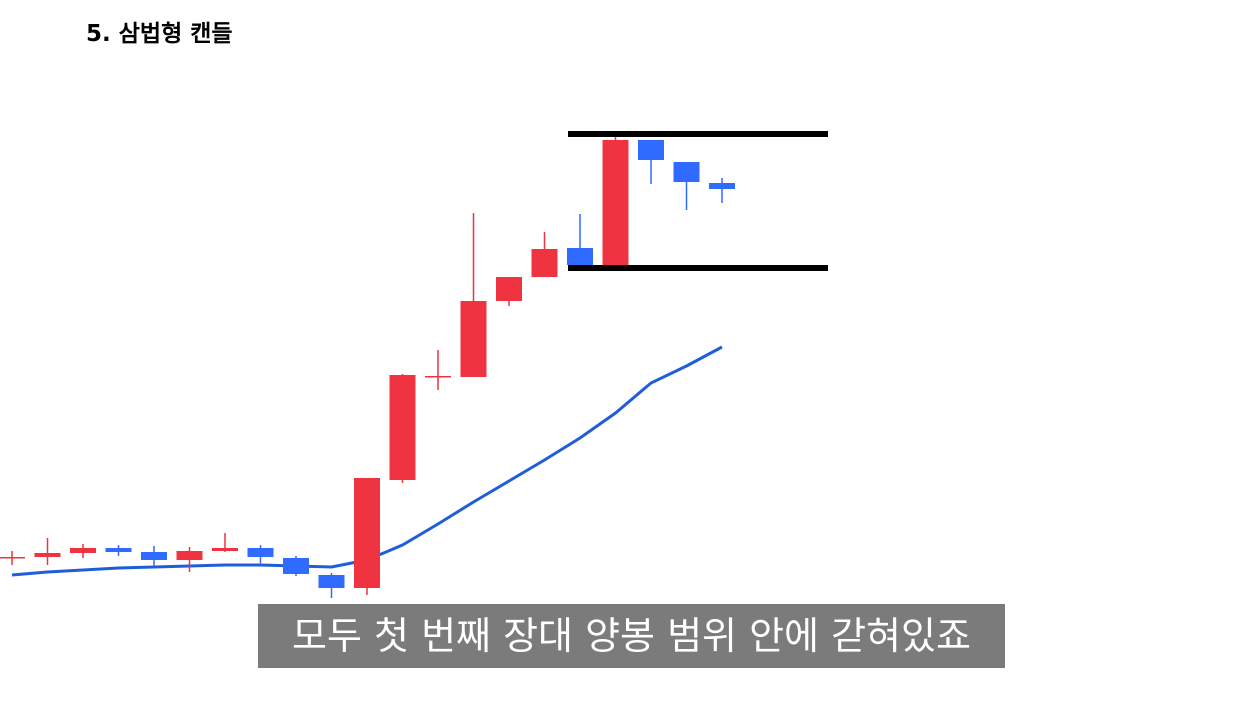 The width and height of the screenshot is (1260, 704). Describe the element at coordinates (631, 636) in the screenshot. I see `caption: 모두 첫 번째 장대 양봉 범위 안에 갇혀있죠` at that location.